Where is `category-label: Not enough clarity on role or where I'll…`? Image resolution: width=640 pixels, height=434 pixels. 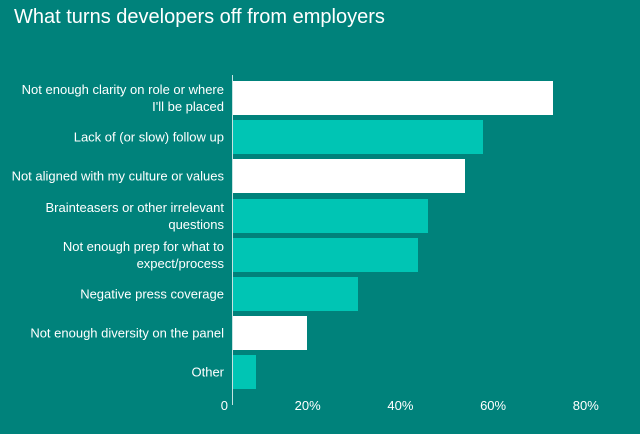 category-label: Not enough clarity on role or where I'll… is located at coordinates (122, 98).